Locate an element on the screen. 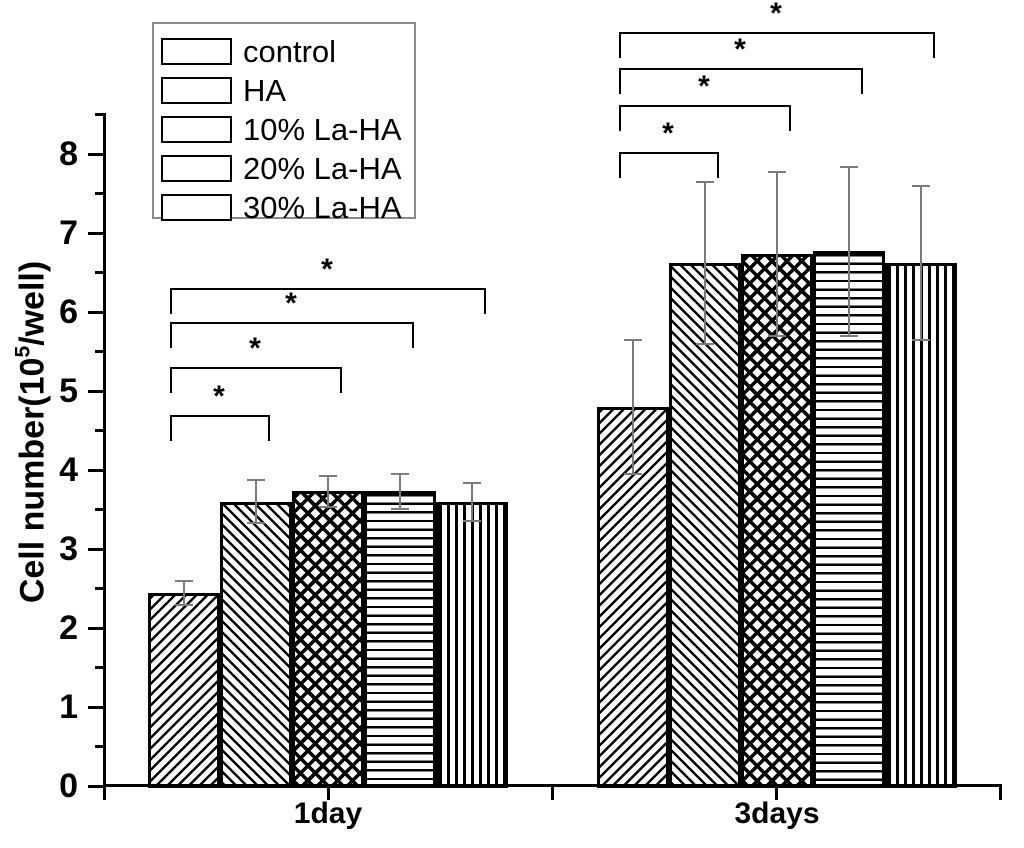  error-bar-20-la-ha-1day-cap-bottom is located at coordinates (400, 508).